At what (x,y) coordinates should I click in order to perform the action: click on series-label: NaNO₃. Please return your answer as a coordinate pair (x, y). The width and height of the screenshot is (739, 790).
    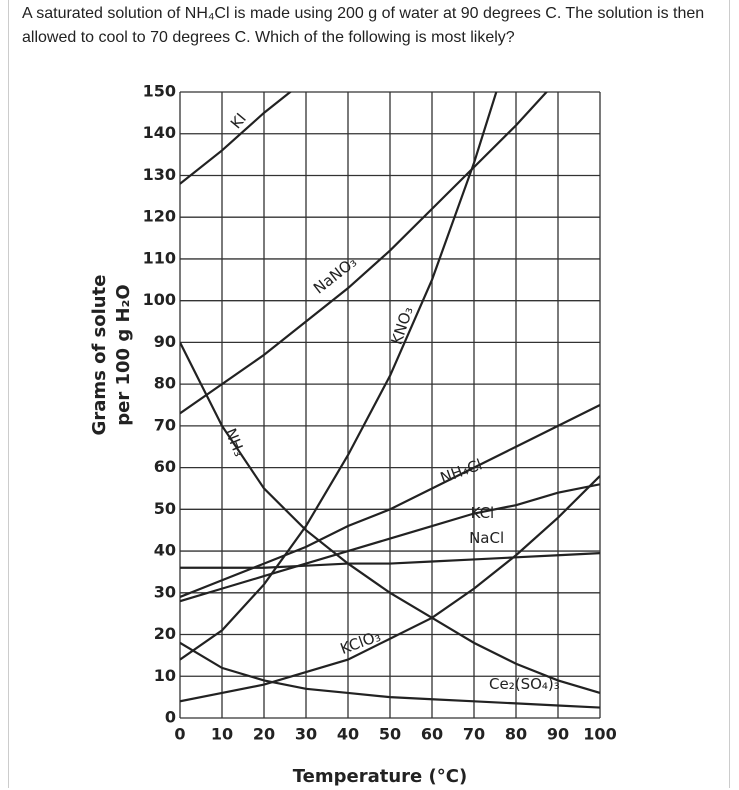
    Looking at the image, I should click on (335, 275).